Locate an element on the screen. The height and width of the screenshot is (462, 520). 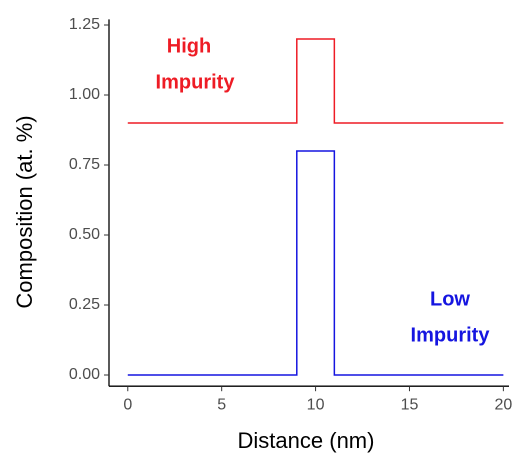
y-tick-label: 0.75 is located at coordinates (84, 164).